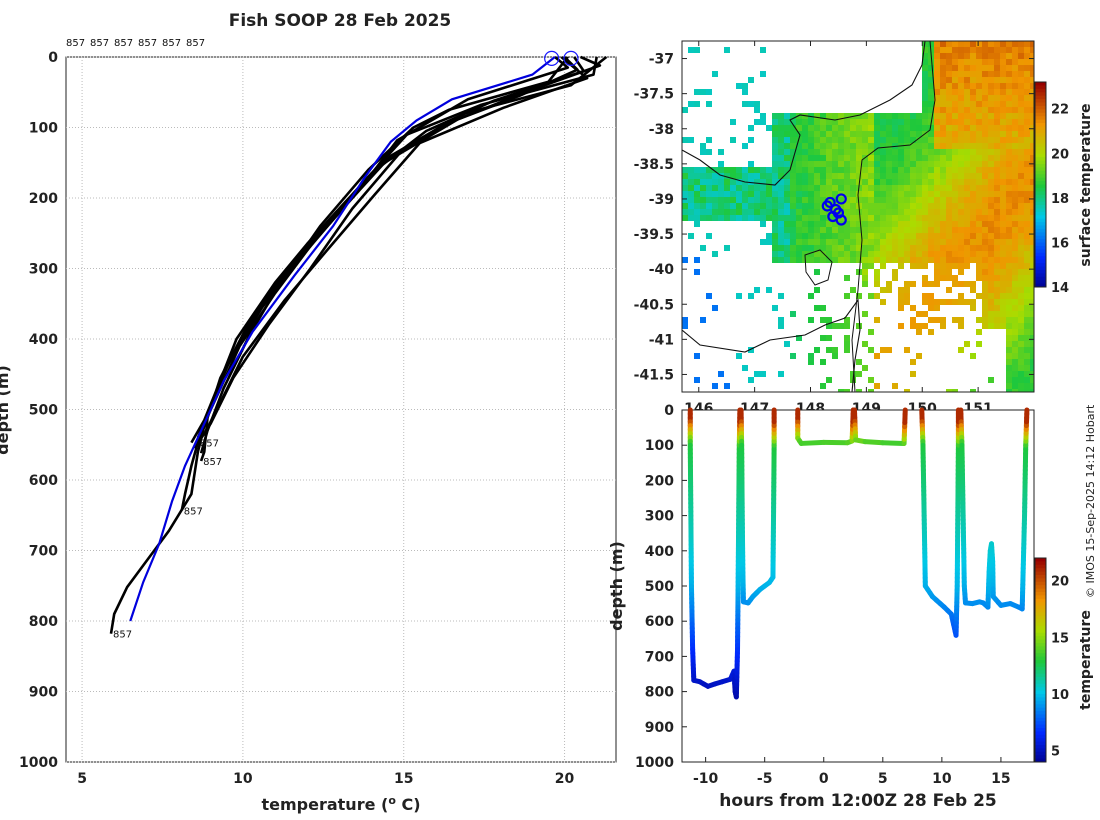  Describe the element at coordinates (38, 763) in the screenshot. I see `y-tick-label: 1000` at that location.